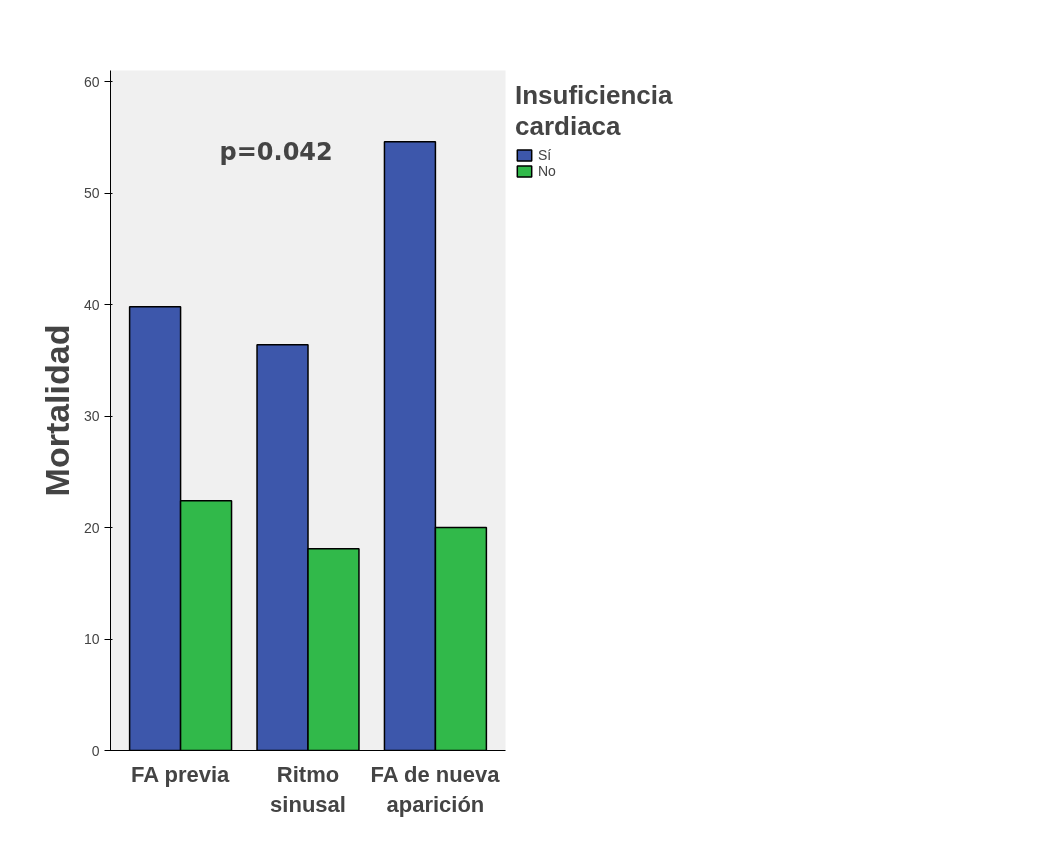  Describe the element at coordinates (545, 155) in the screenshot. I see `legend-label: Sí` at that location.